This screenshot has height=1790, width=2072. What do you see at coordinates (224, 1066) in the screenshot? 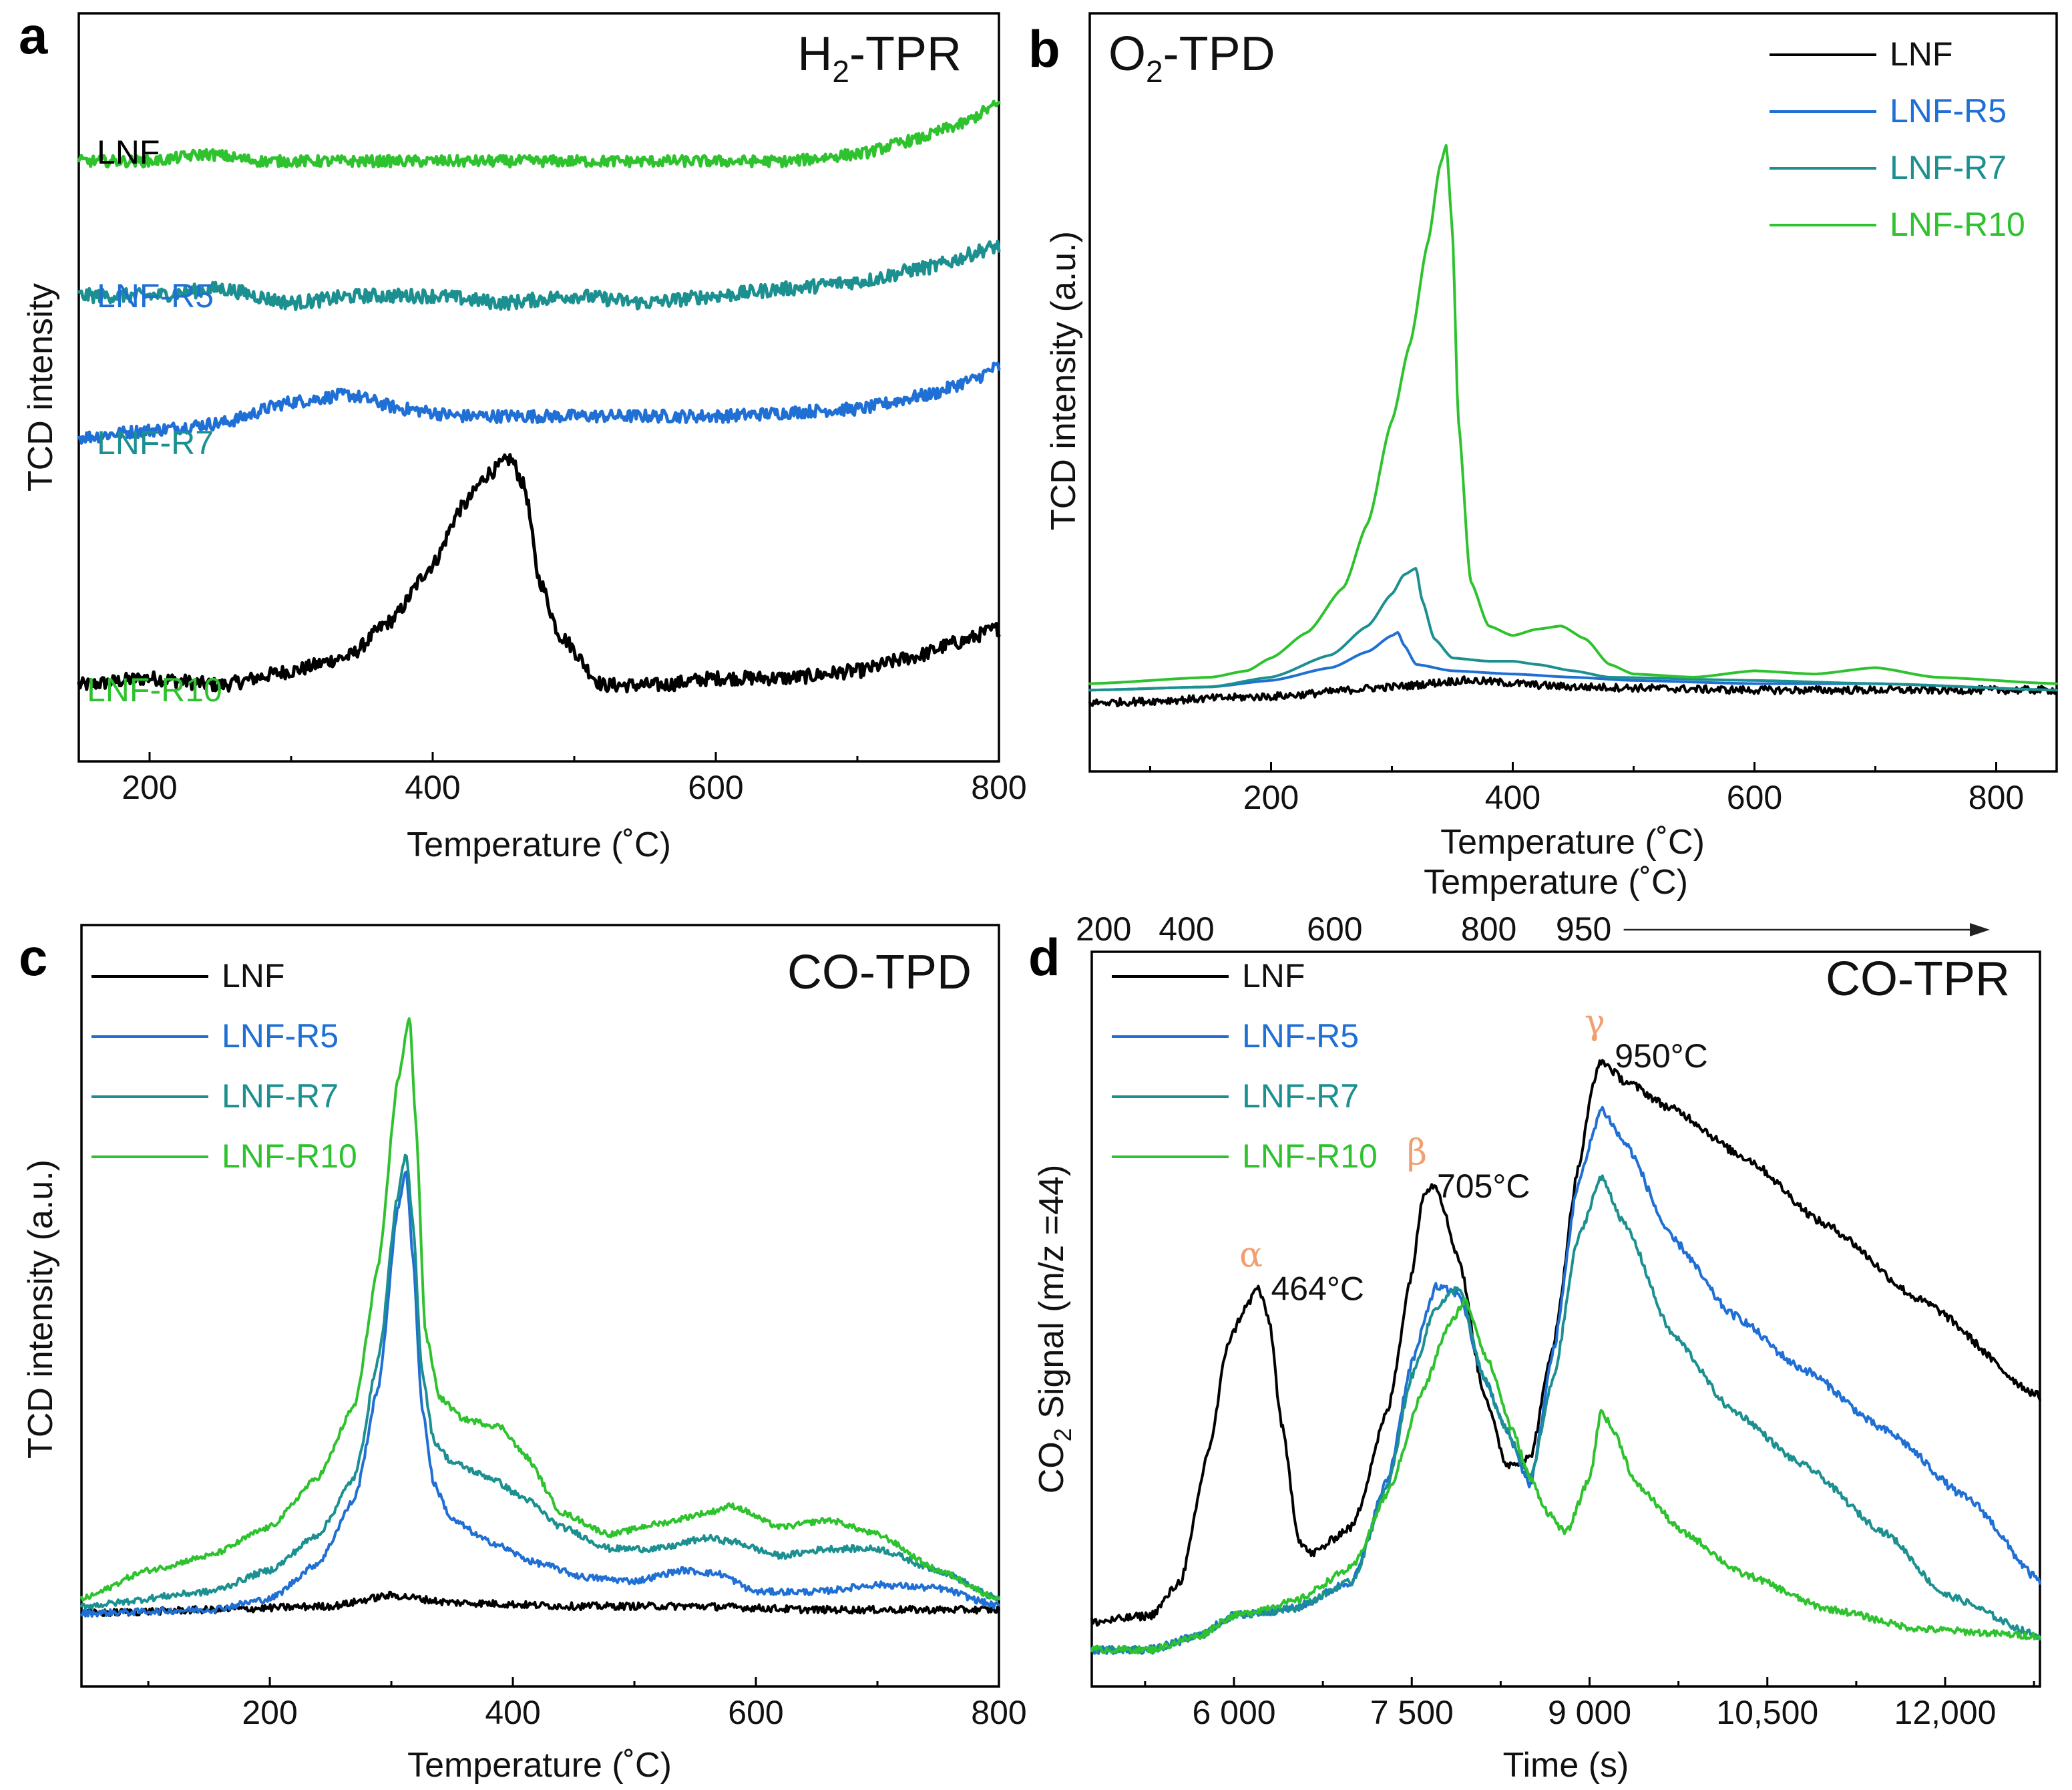
I see `panel-c-legend: LNF LNF-R5 LNF-R7 LNF-R10` at bounding box center [224, 1066].